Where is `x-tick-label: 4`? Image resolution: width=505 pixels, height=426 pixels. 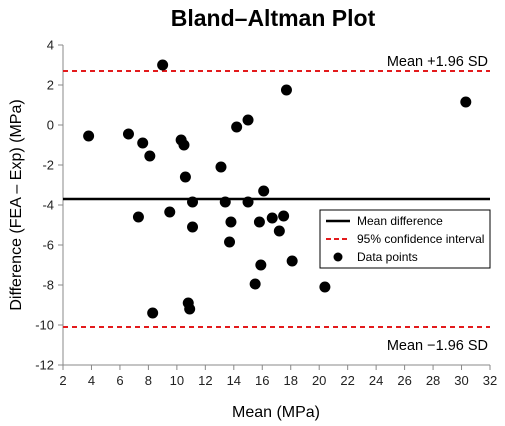 x-tick-label: 4 is located at coordinates (91, 380).